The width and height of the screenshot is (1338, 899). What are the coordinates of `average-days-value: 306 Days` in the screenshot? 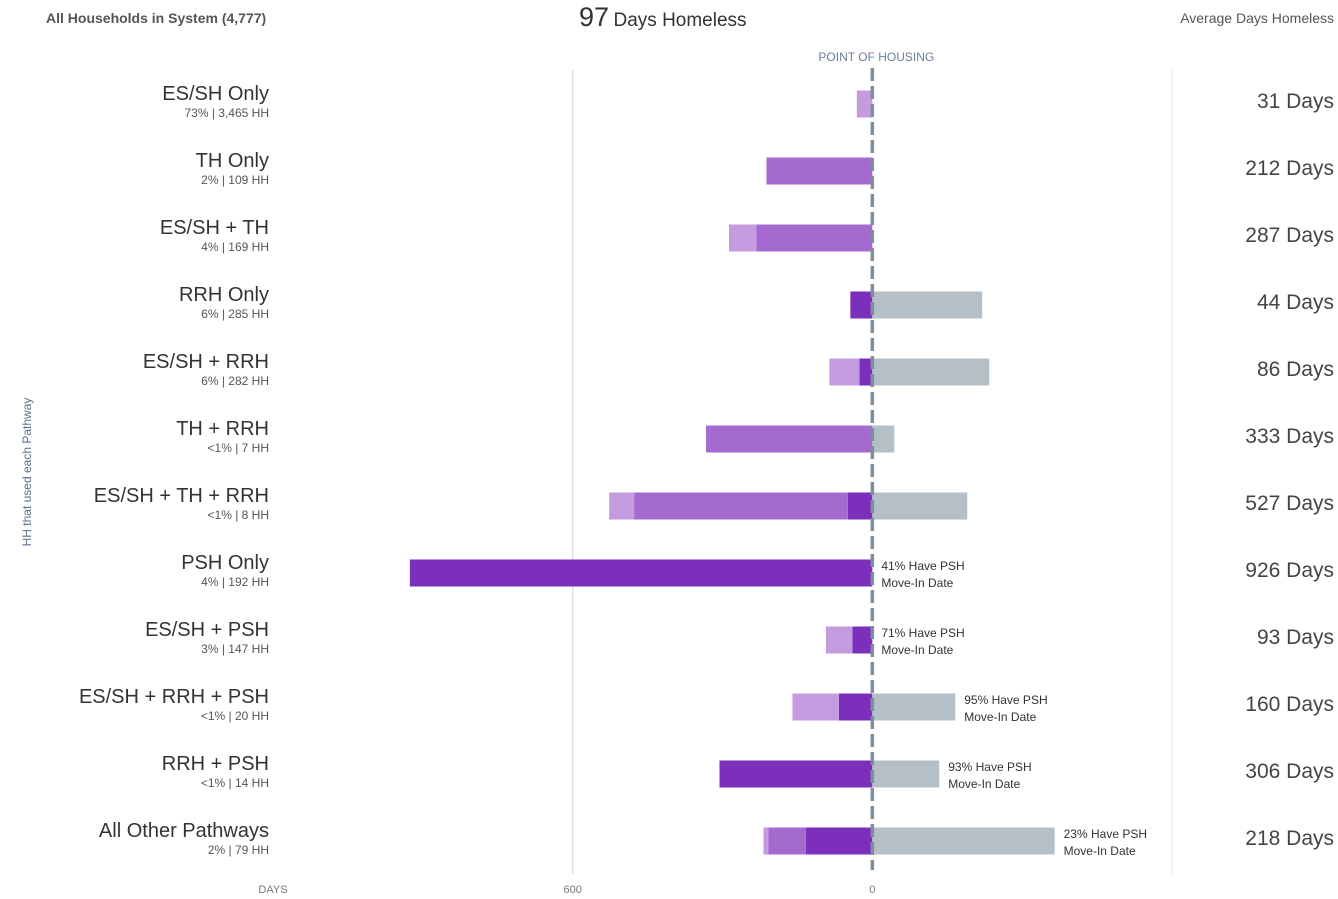 It's located at (1289, 771).